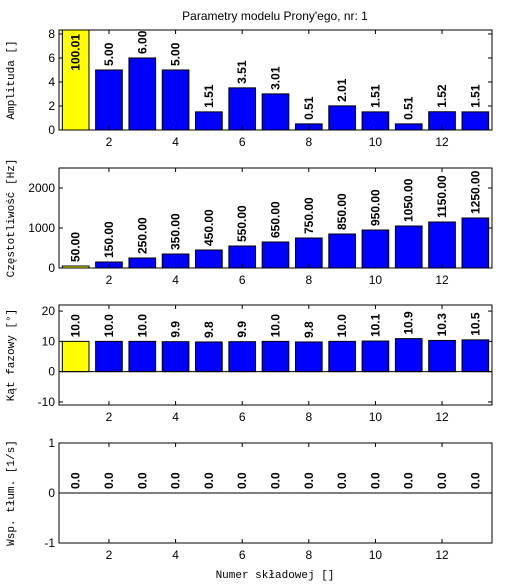  Describe the element at coordinates (12, 355) in the screenshot. I see `y-axis-label: Kąt fazowy [°]` at that location.